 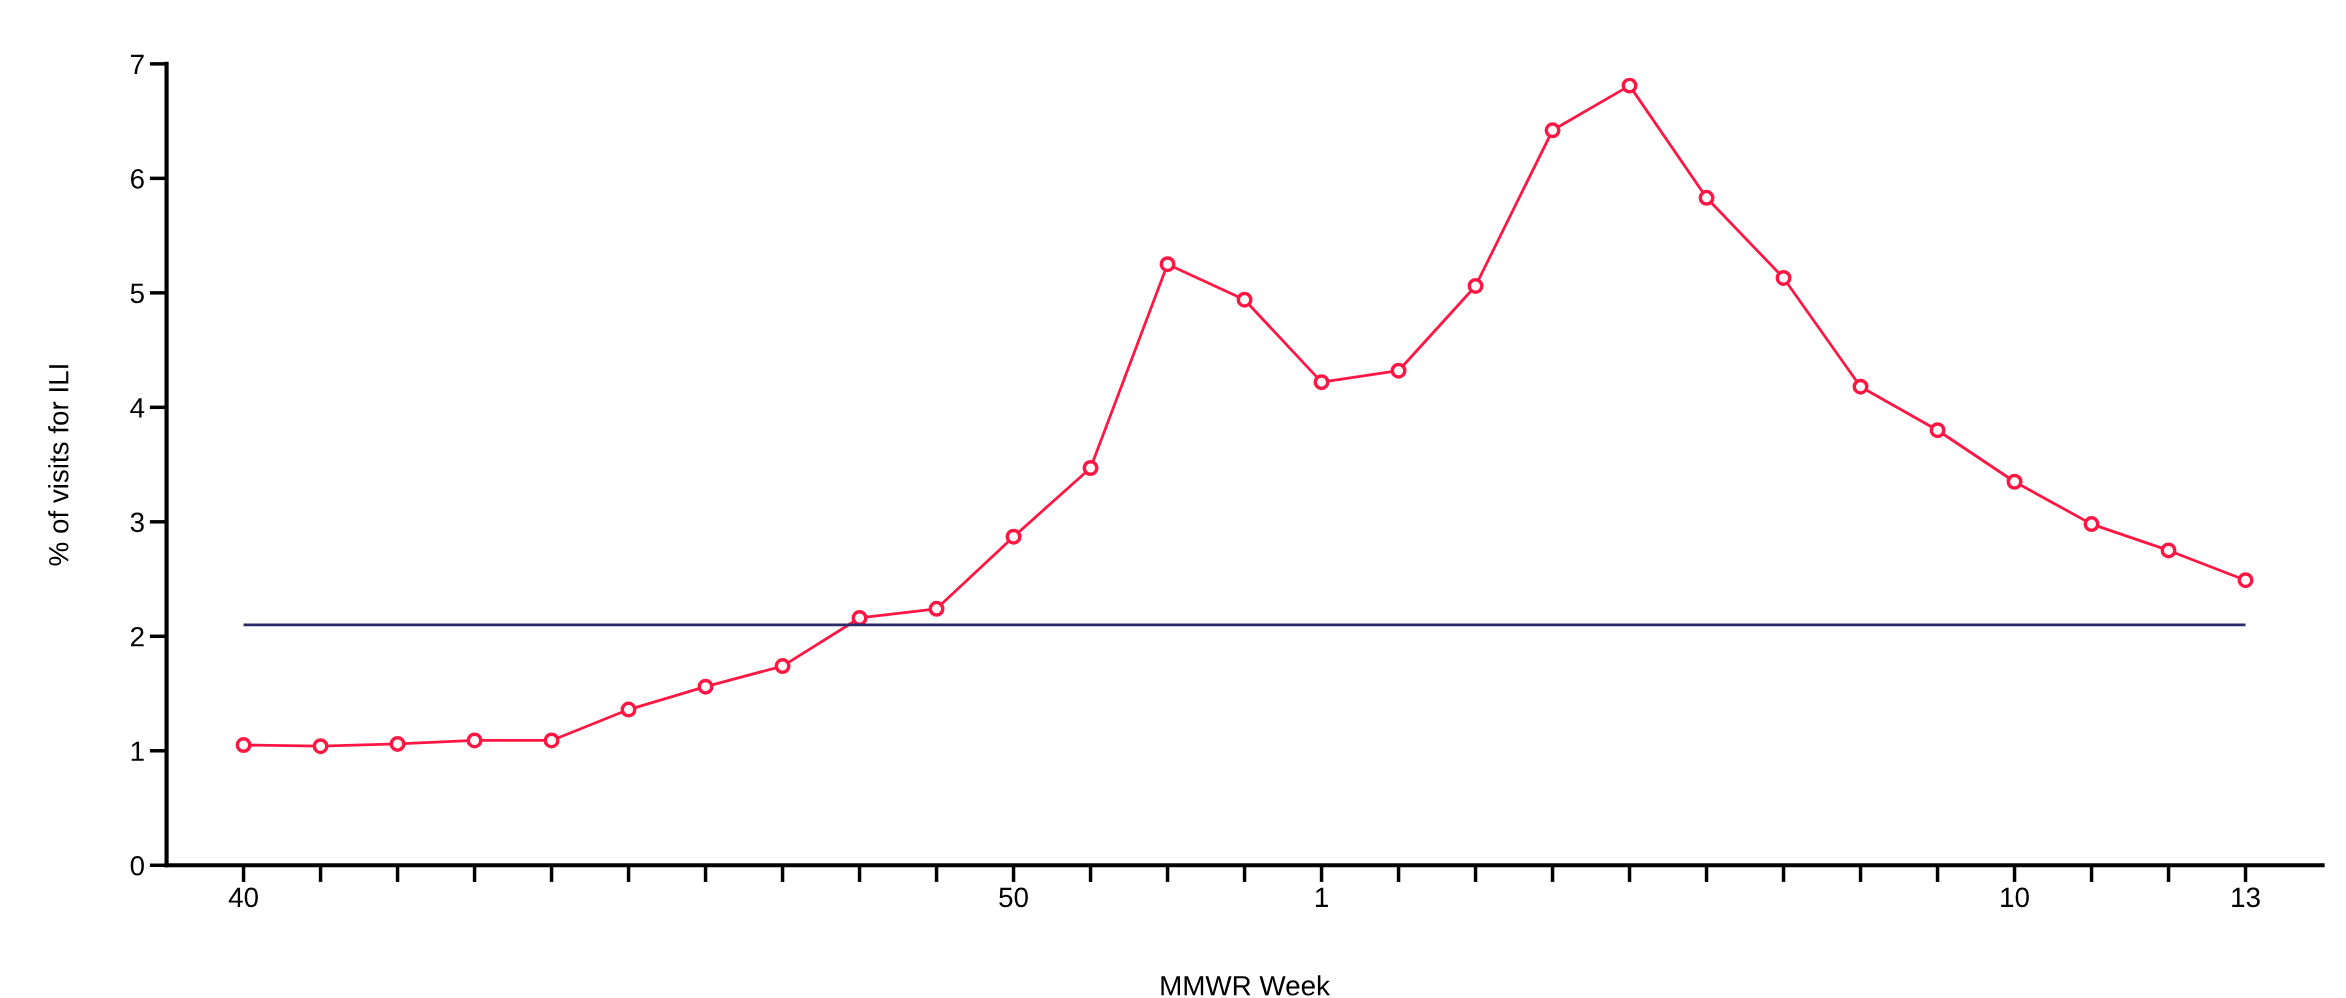 What do you see at coordinates (2015, 897) in the screenshot?
I see `x-tick-label: 10` at bounding box center [2015, 897].